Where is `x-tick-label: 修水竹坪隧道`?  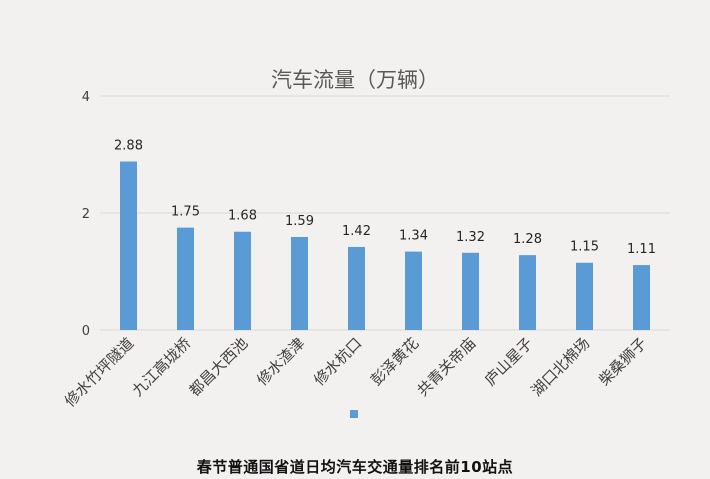 x-tick-label: 修水竹坪隧道 is located at coordinates (99, 372).